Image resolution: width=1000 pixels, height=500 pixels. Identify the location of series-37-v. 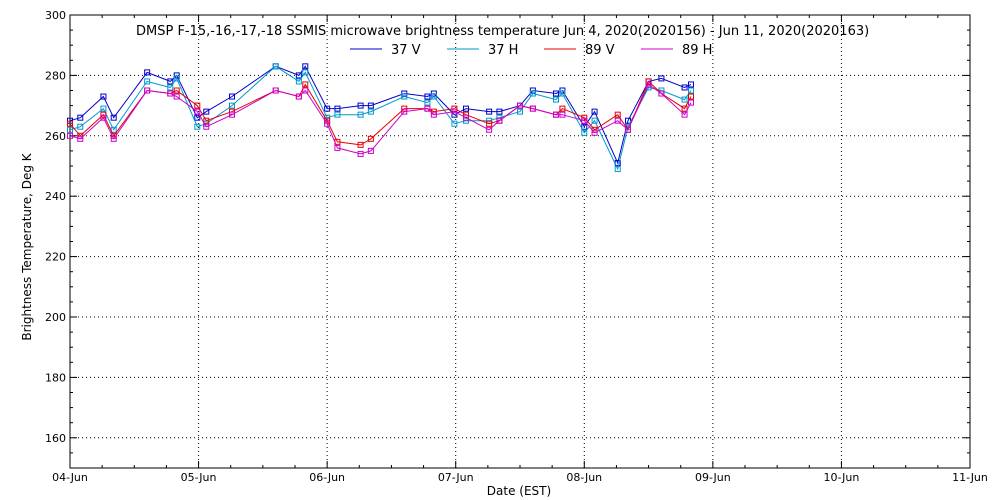
(380, 114).